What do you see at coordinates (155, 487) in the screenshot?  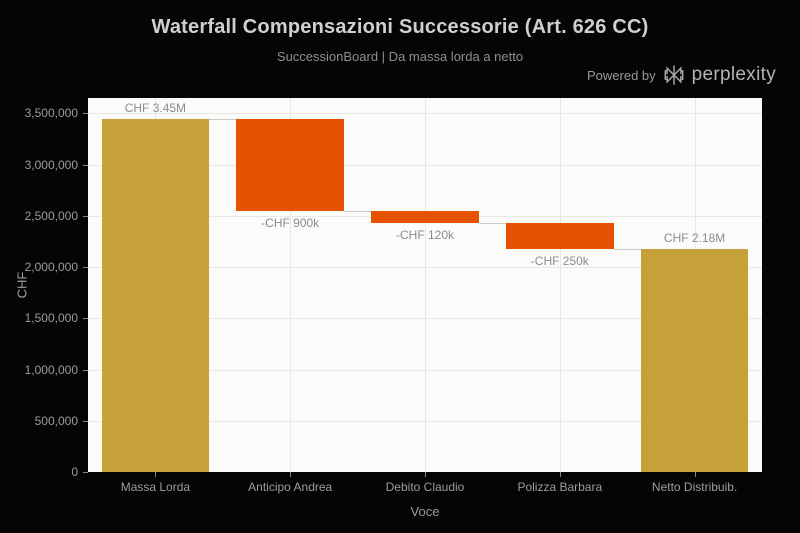 I see `x-tick-label: Massa Lorda` at bounding box center [155, 487].